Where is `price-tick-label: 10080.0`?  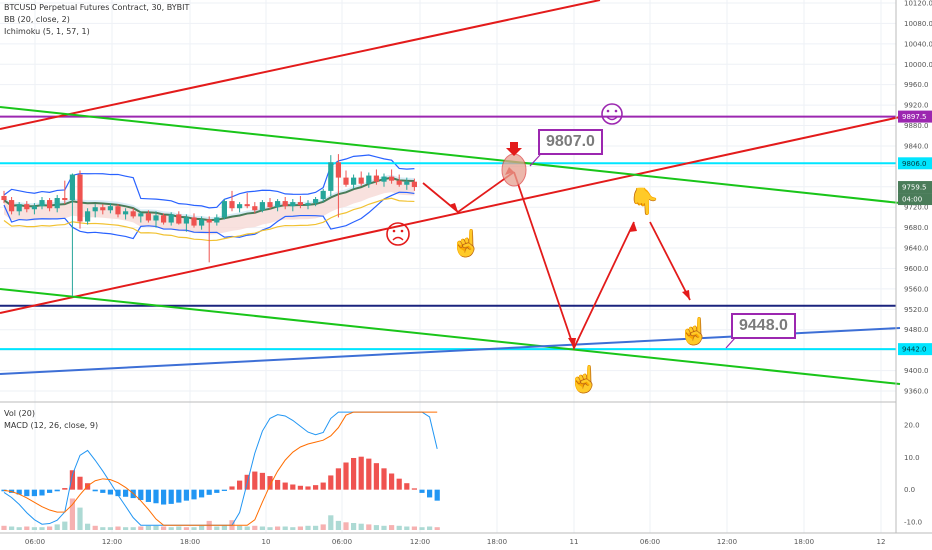
price-tick-label: 10080.0 is located at coordinates (918, 24).